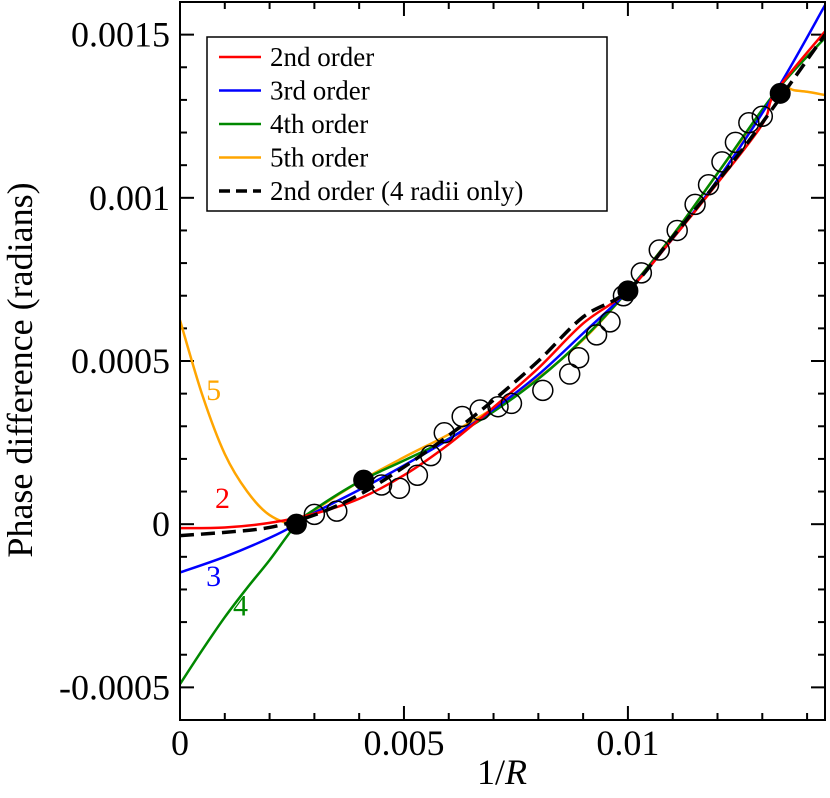 This screenshot has width=830, height=798. Describe the element at coordinates (319, 158) in the screenshot. I see `legend-label-4: 5th order` at that location.